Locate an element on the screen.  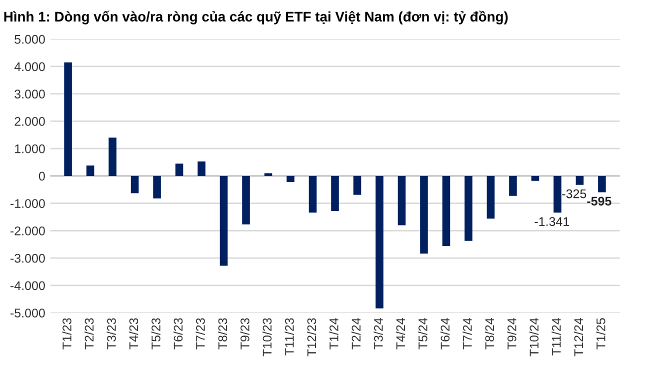
y-tick-label: -2.000 is located at coordinates (27, 231).